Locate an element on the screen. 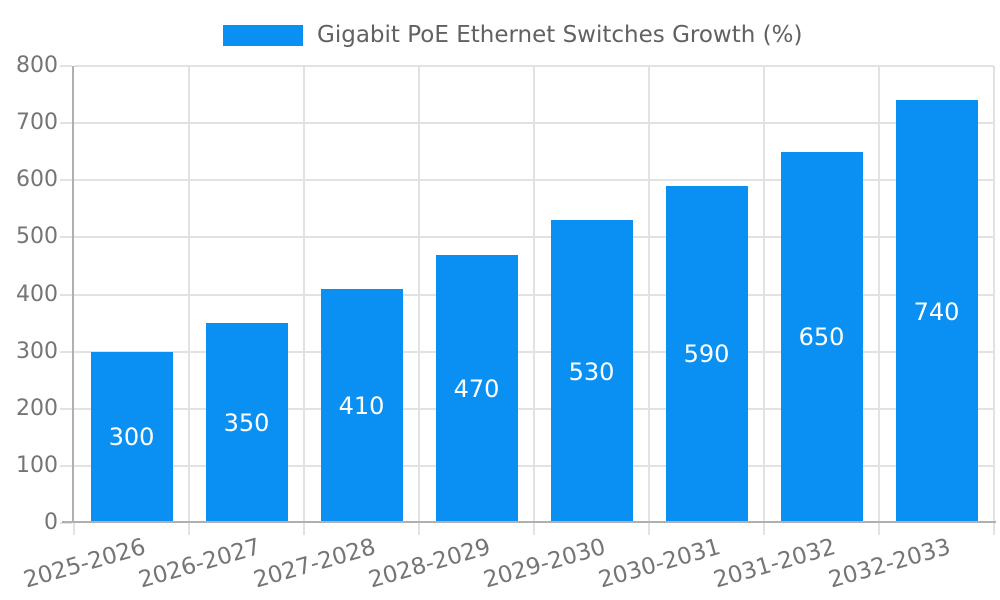  y-tick-label: 400 is located at coordinates (37, 294).